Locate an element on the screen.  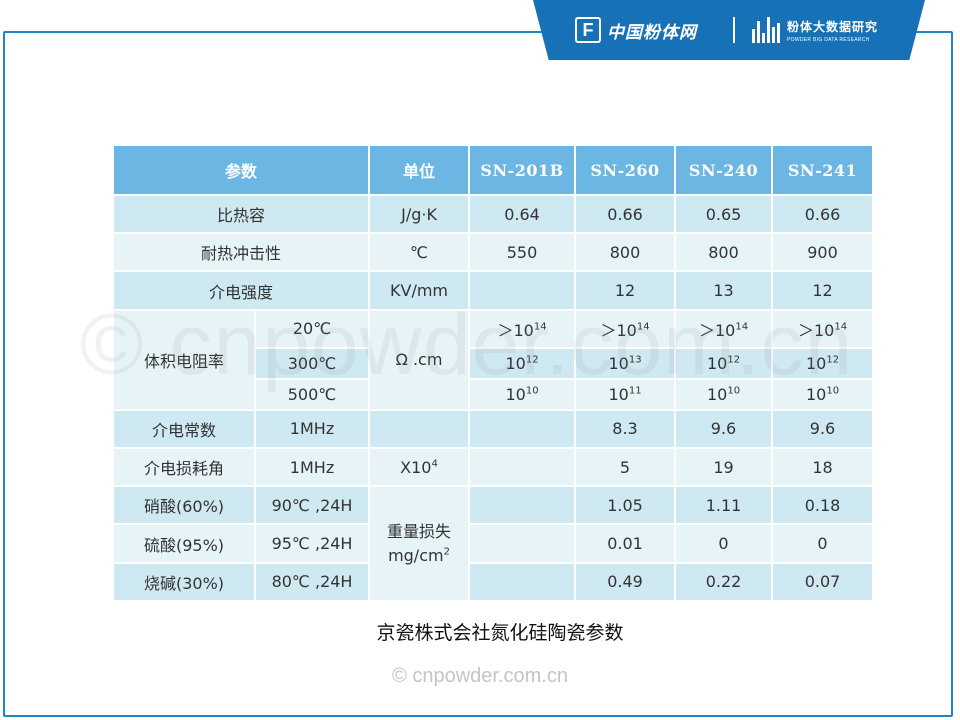
value-cell: 0.49 is located at coordinates (625, 582).